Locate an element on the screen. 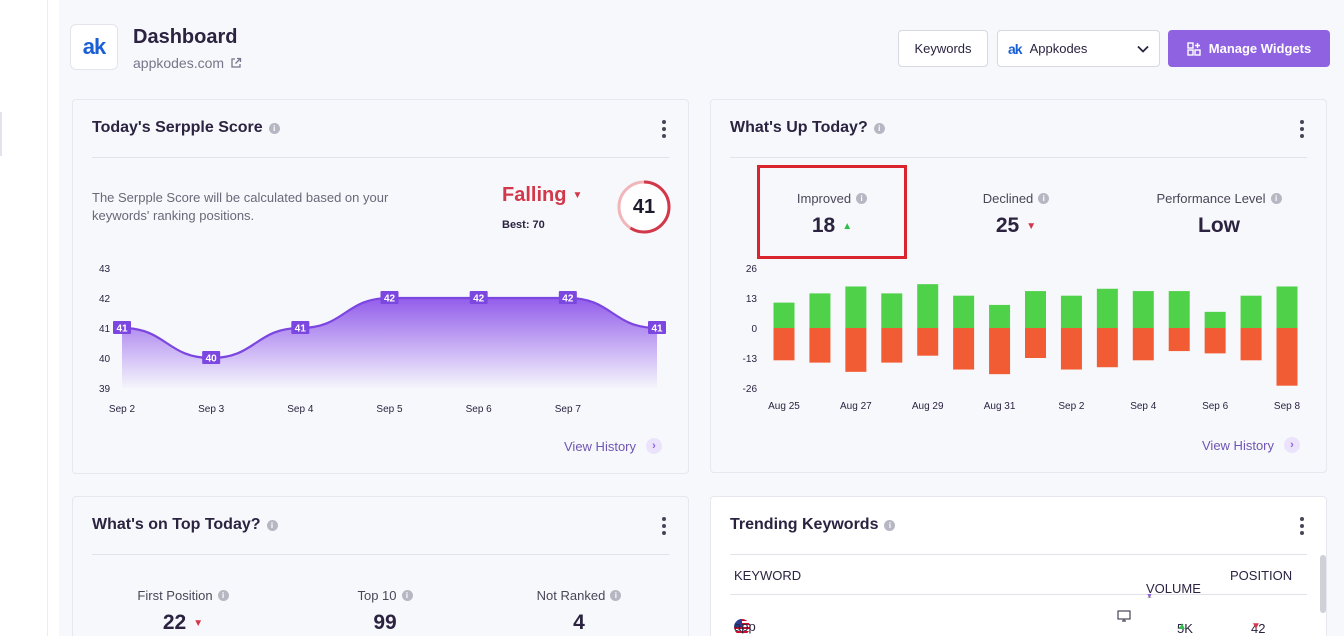 The image size is (1344, 636). site-domain: appkodes.com is located at coordinates (187, 63).